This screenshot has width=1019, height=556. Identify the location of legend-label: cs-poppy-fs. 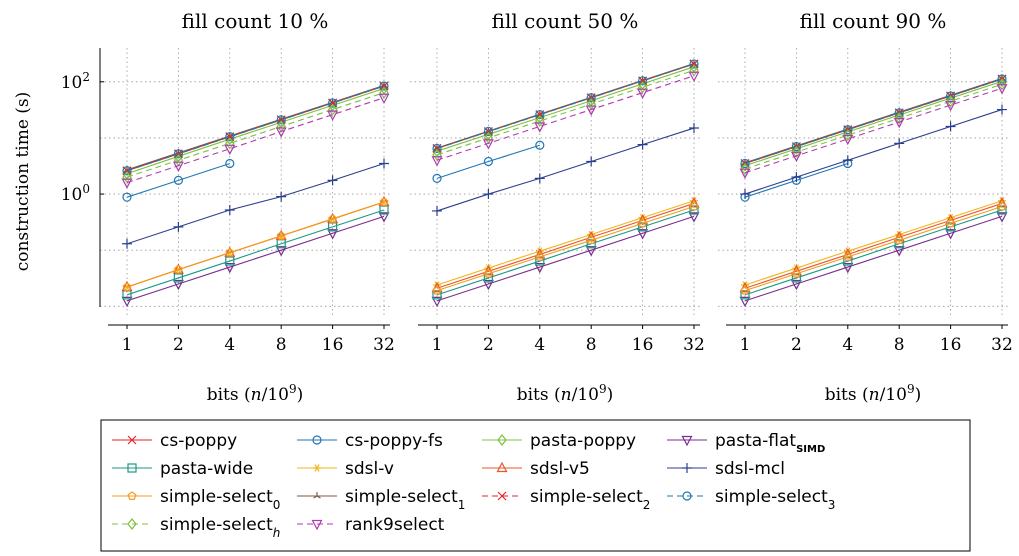
(394, 441).